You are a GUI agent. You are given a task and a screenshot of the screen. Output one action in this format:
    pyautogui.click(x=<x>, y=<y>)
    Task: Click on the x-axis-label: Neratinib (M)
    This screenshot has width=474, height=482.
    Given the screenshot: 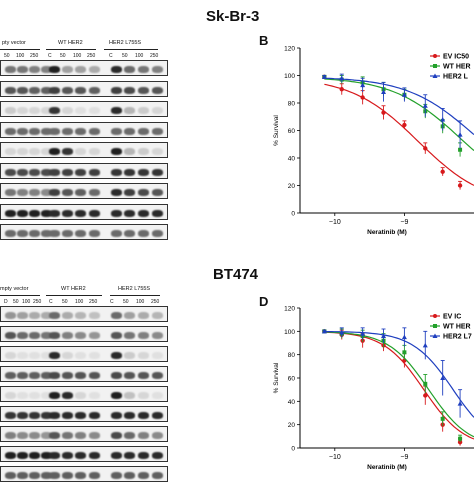 What is the action you would take?
    pyautogui.click(x=387, y=232)
    